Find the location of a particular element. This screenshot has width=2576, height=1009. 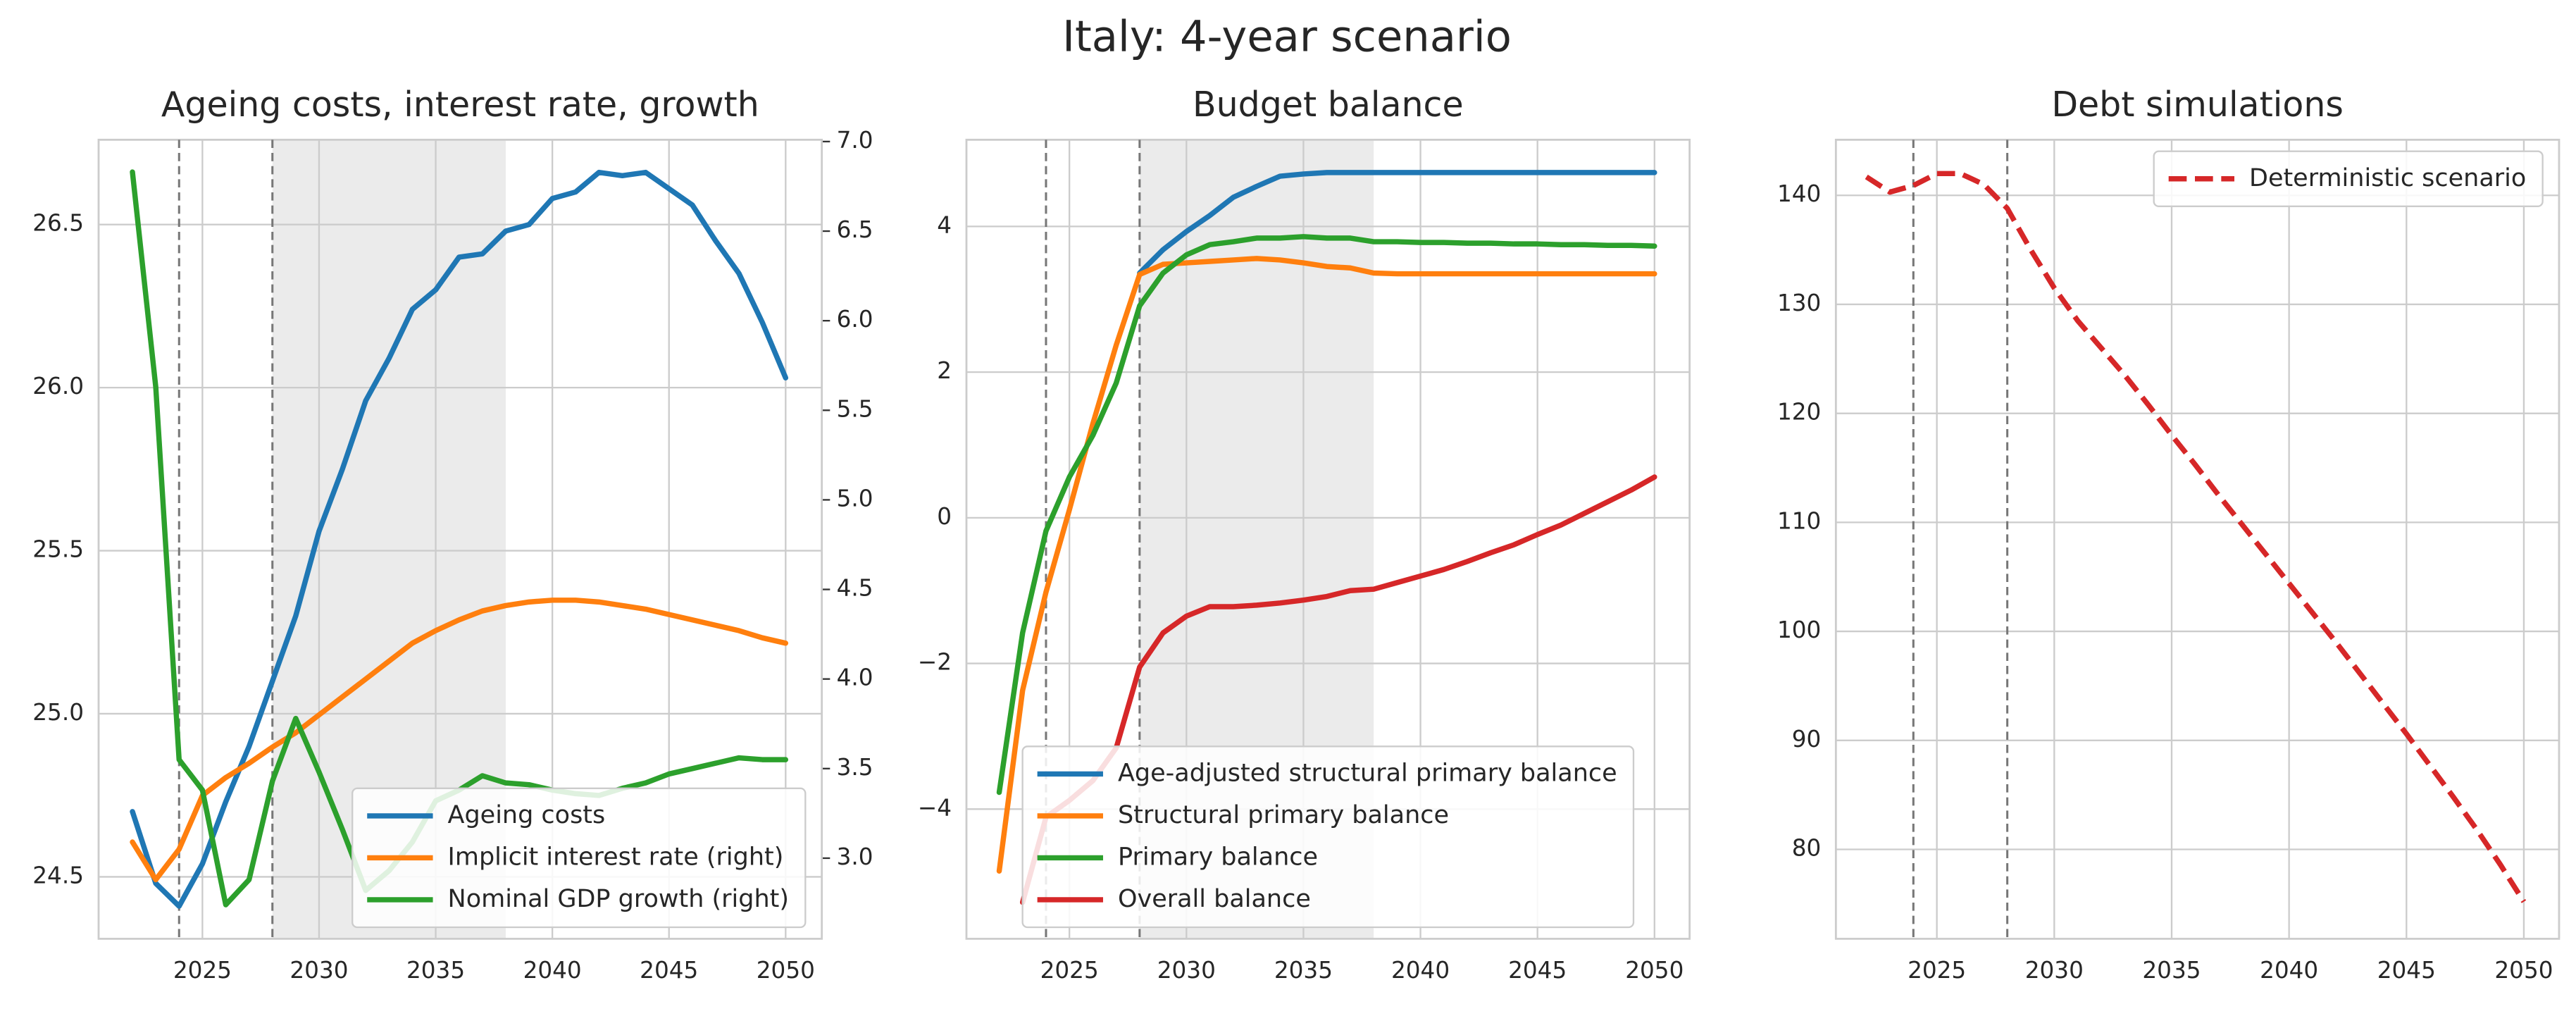

chart-title: Debt simulations is located at coordinates (2197, 105).